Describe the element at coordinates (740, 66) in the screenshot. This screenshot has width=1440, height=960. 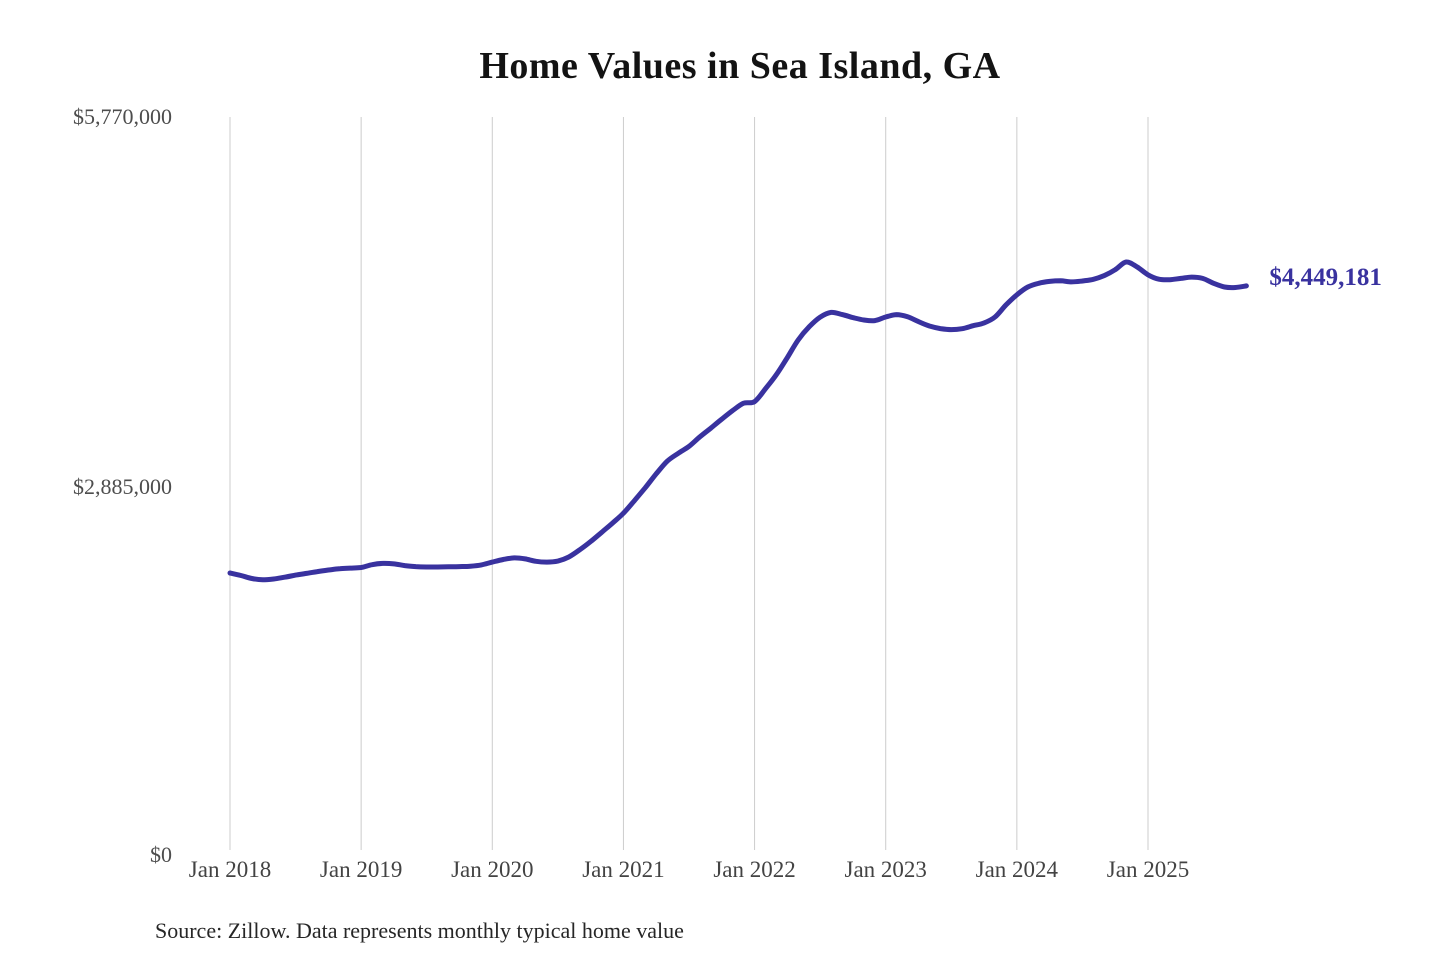
I see `chart-title: Home Values in Sea Island, GA` at that location.